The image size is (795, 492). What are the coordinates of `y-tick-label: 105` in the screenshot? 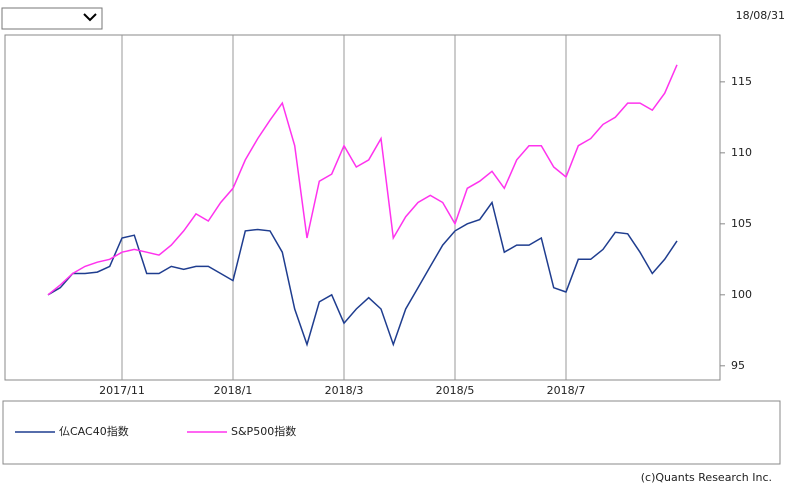 It's located at (741, 223).